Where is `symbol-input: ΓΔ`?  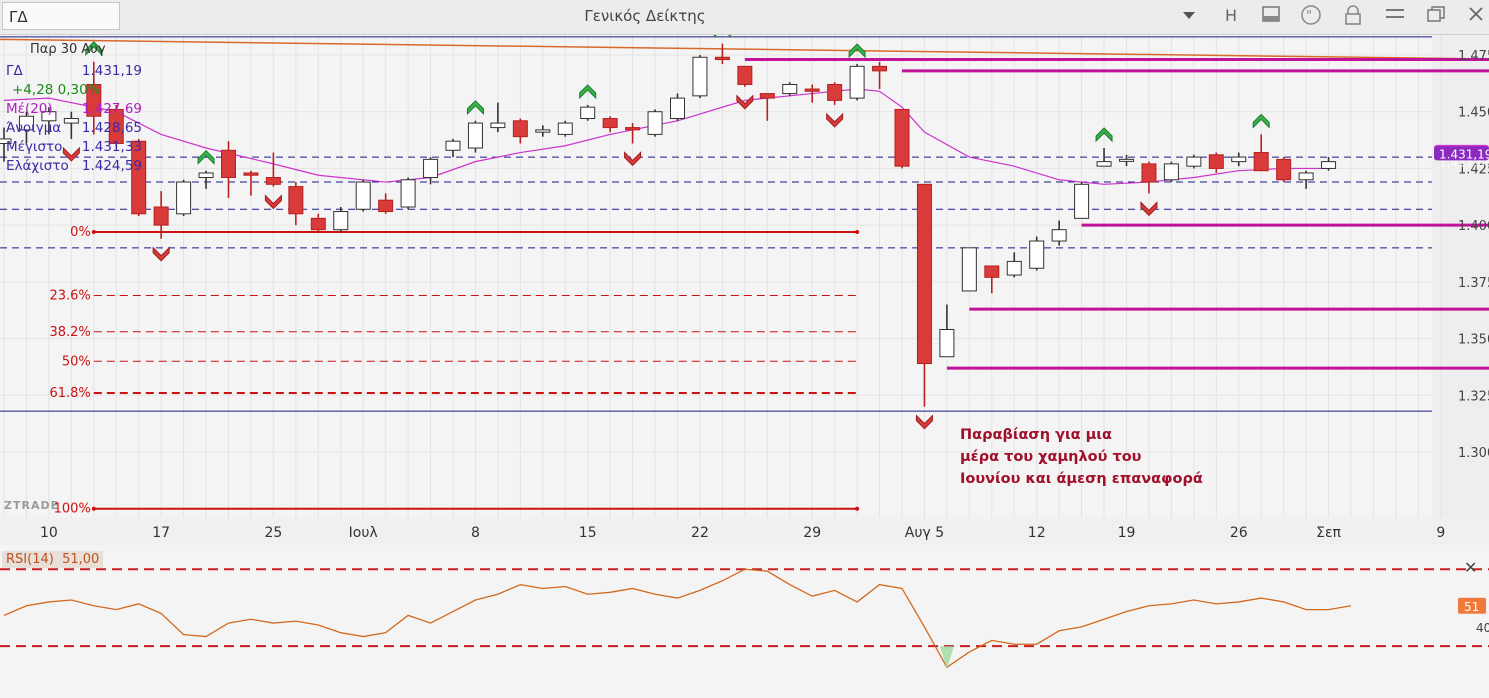 symbol-input: ΓΔ is located at coordinates (61, 16).